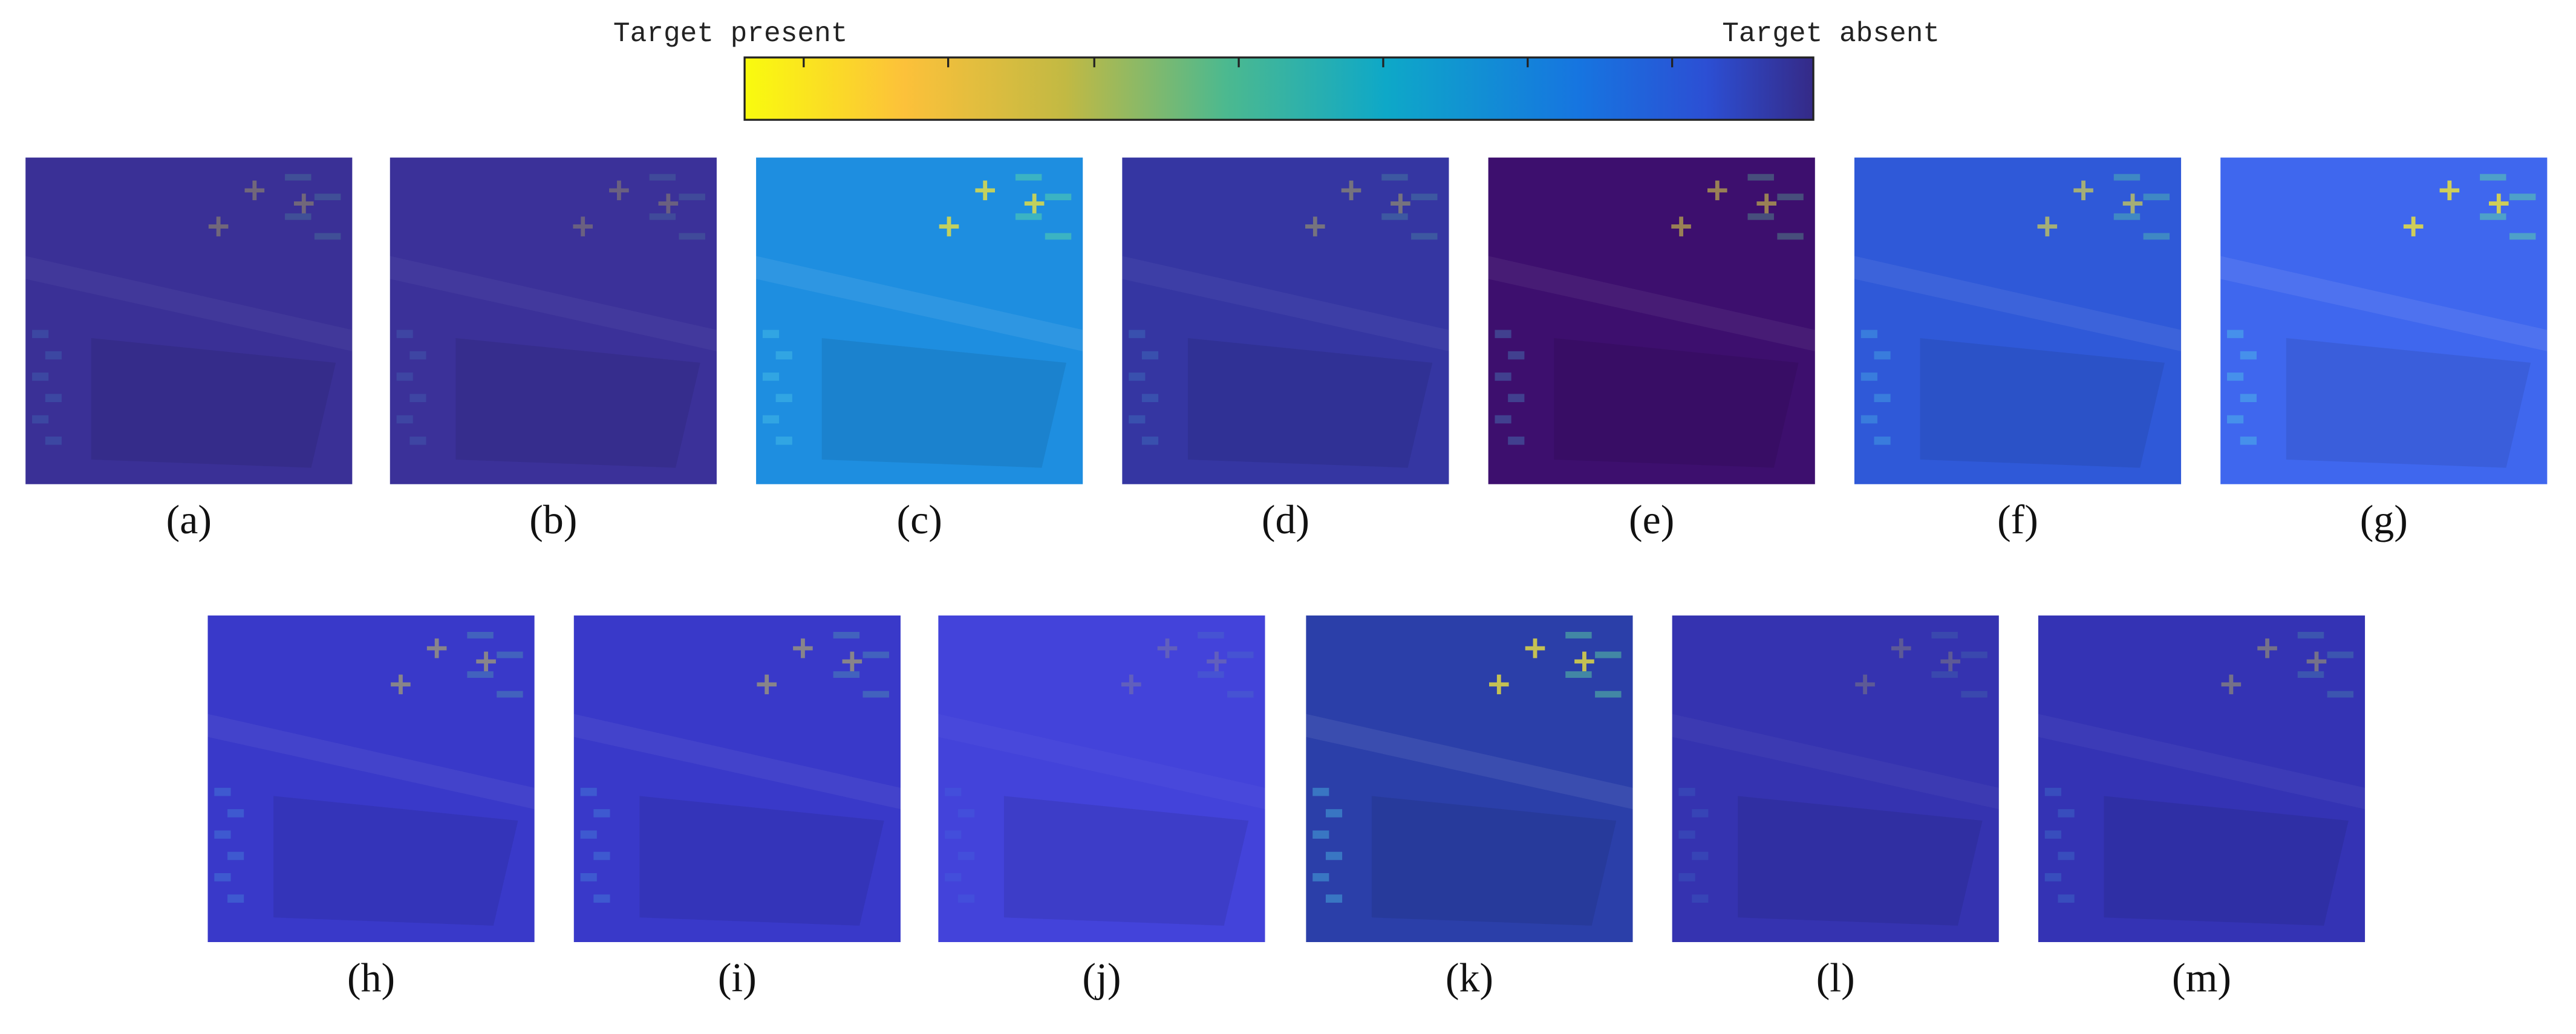 Image resolution: width=2576 pixels, height=1034 pixels. Describe the element at coordinates (2201, 977) in the screenshot. I see `panel-label: (m)` at that location.